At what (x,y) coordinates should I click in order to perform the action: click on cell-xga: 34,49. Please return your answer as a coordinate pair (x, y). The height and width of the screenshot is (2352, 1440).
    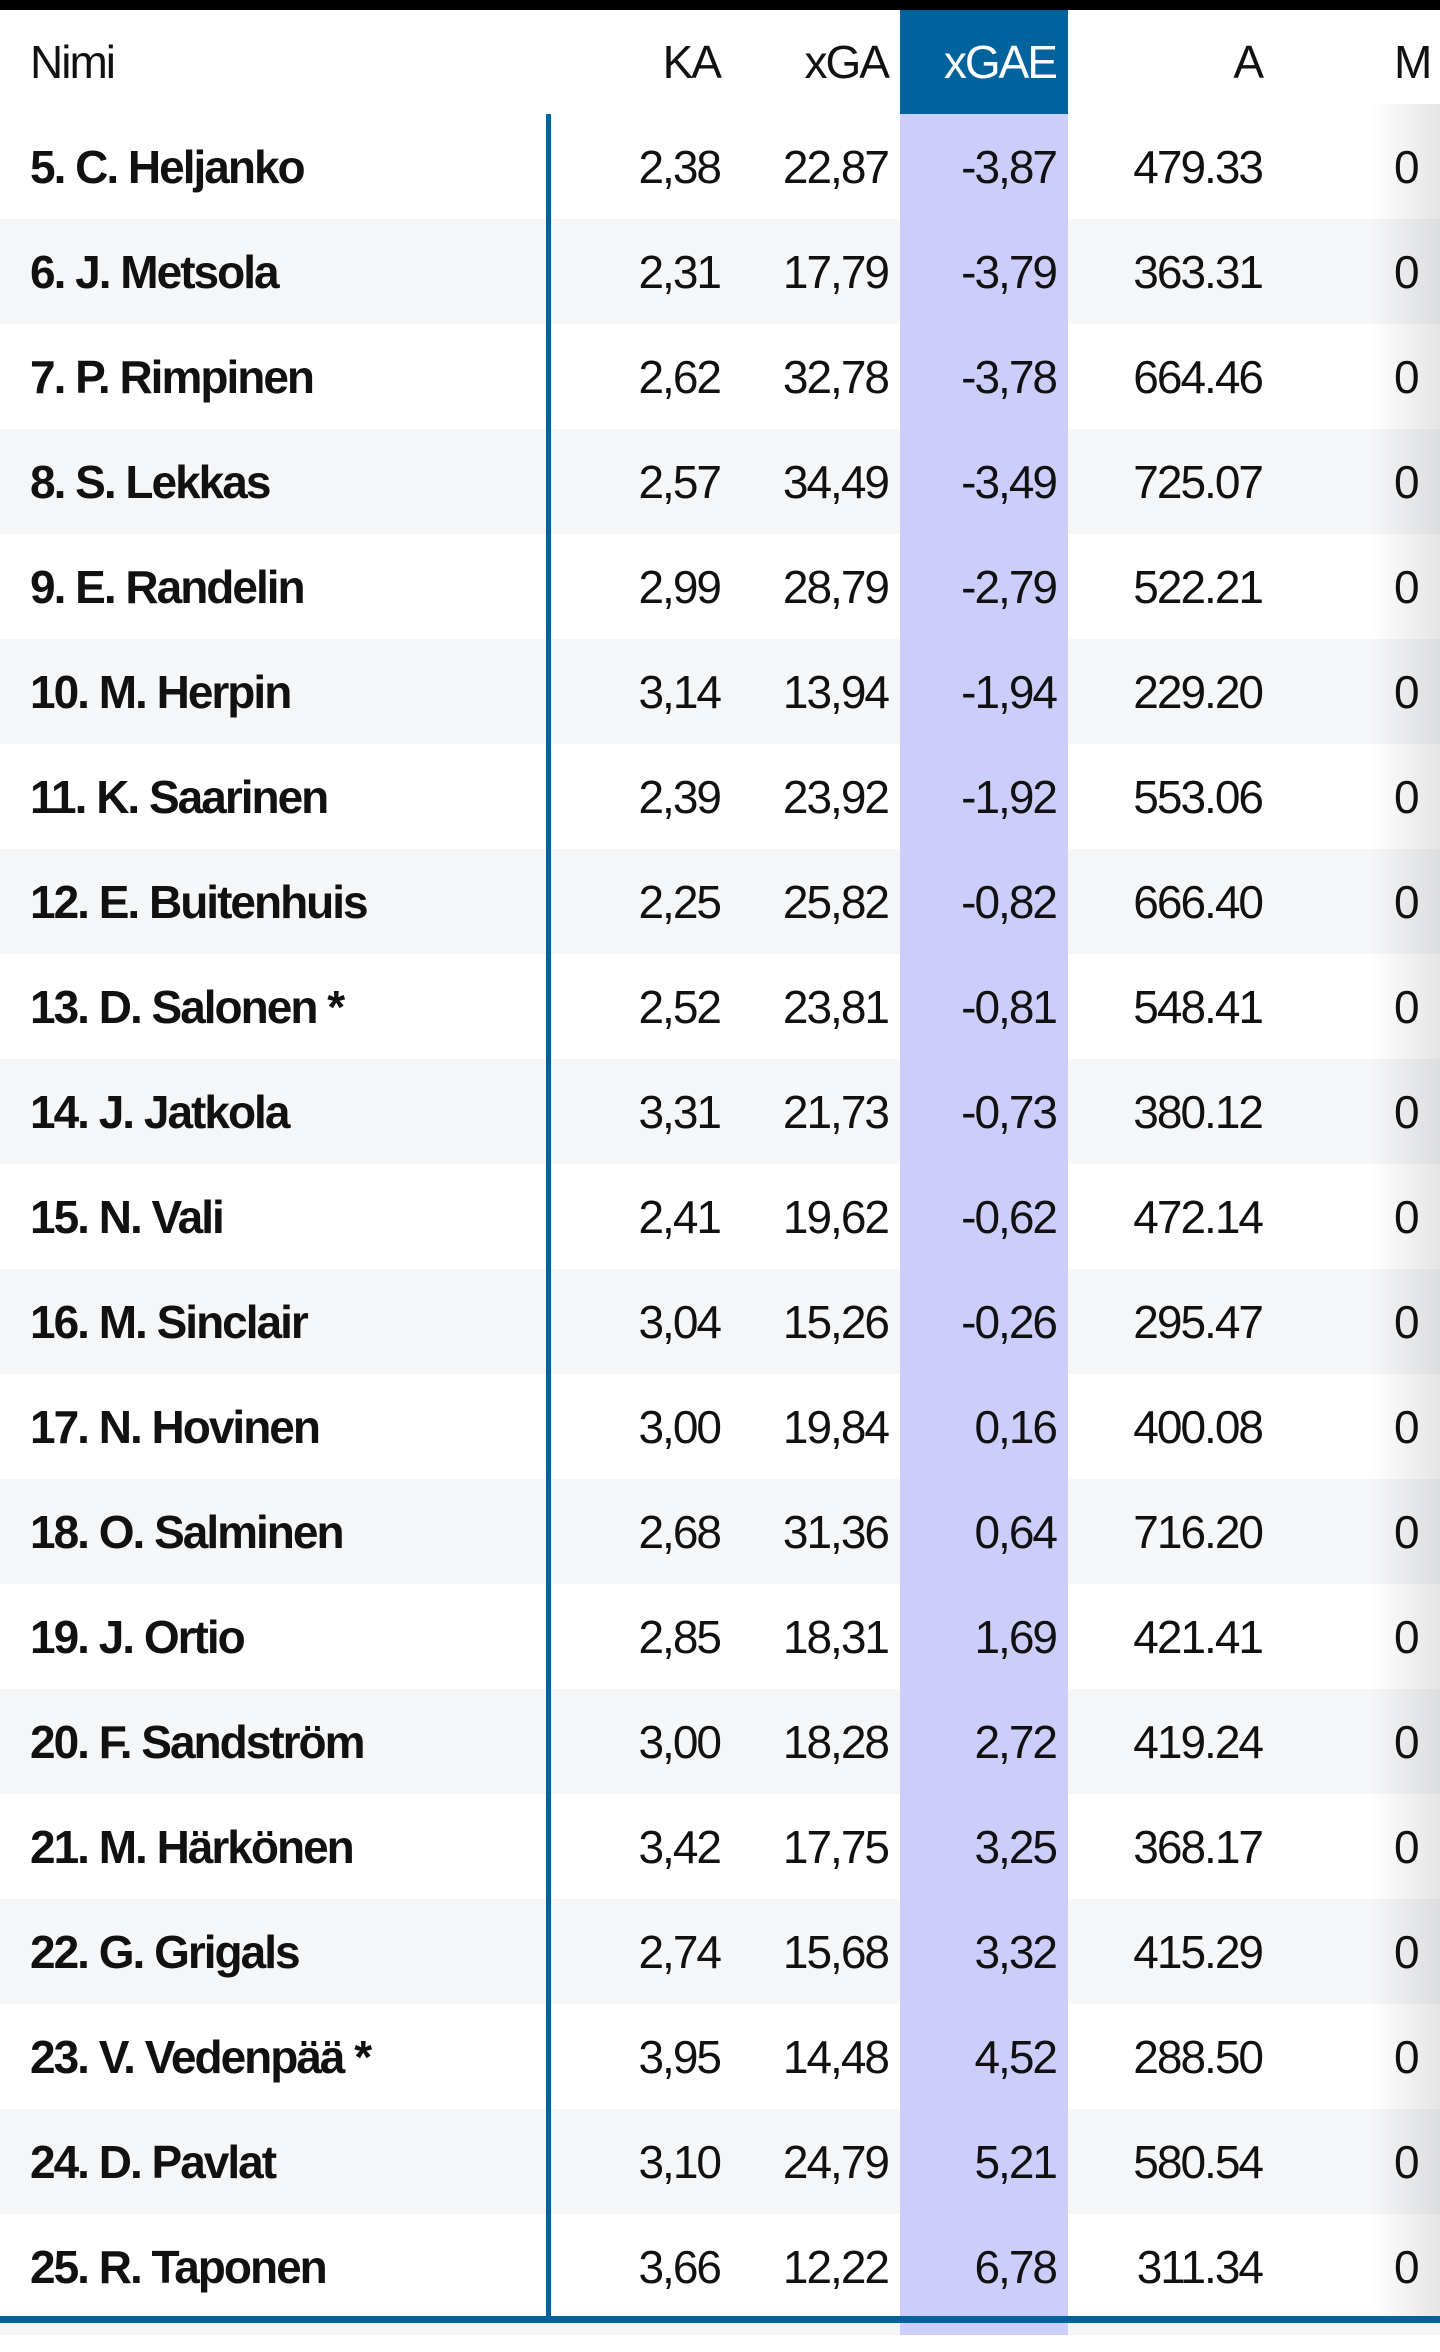
    Looking at the image, I should click on (836, 481).